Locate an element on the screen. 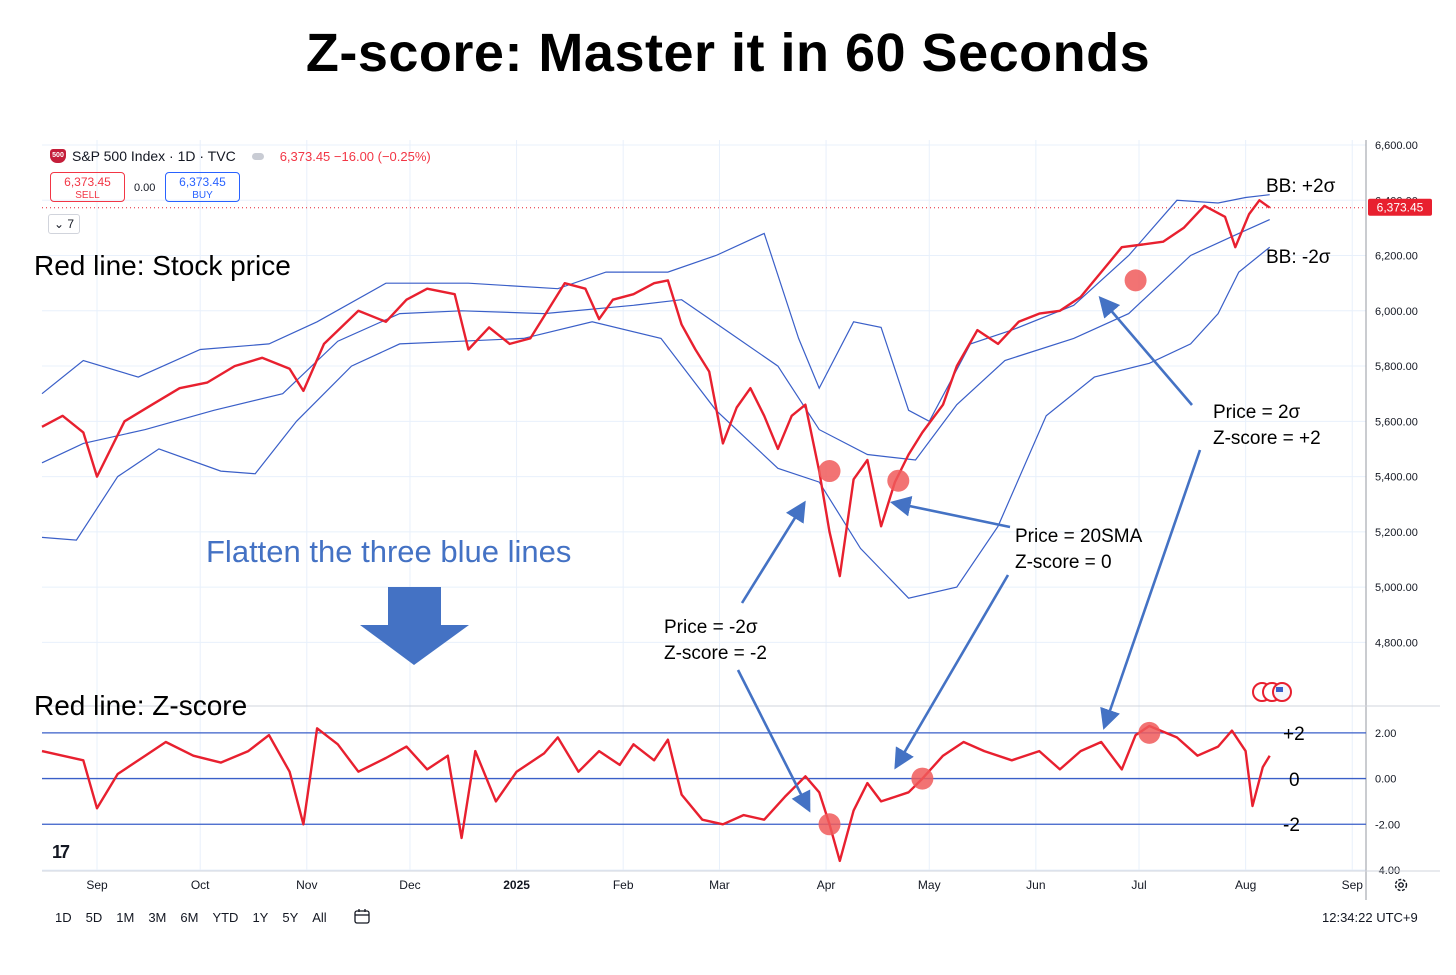 Image resolution: width=1456 pixels, height=975 pixels. sell-button: 6,373.45 SELL is located at coordinates (87, 187).